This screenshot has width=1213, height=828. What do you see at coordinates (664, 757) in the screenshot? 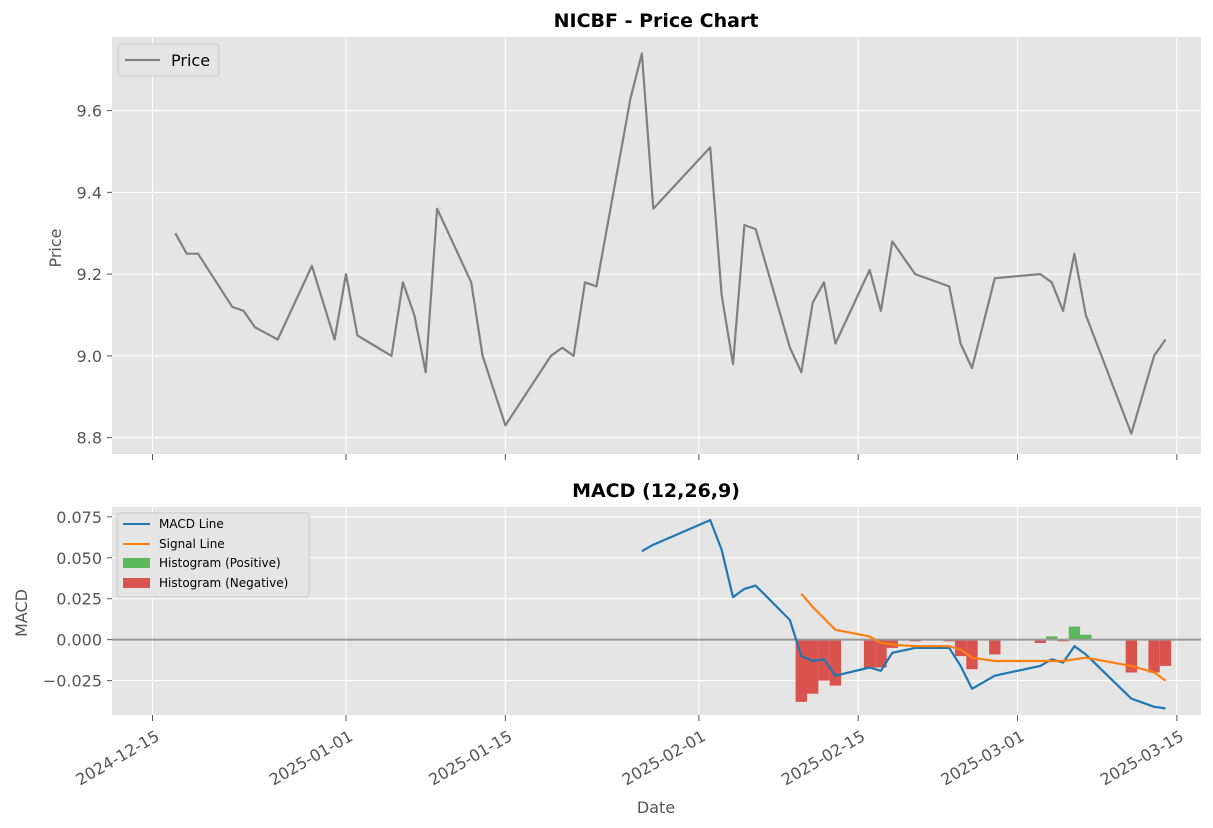
I see `x-tick-label: 2025-02-01` at bounding box center [664, 757].